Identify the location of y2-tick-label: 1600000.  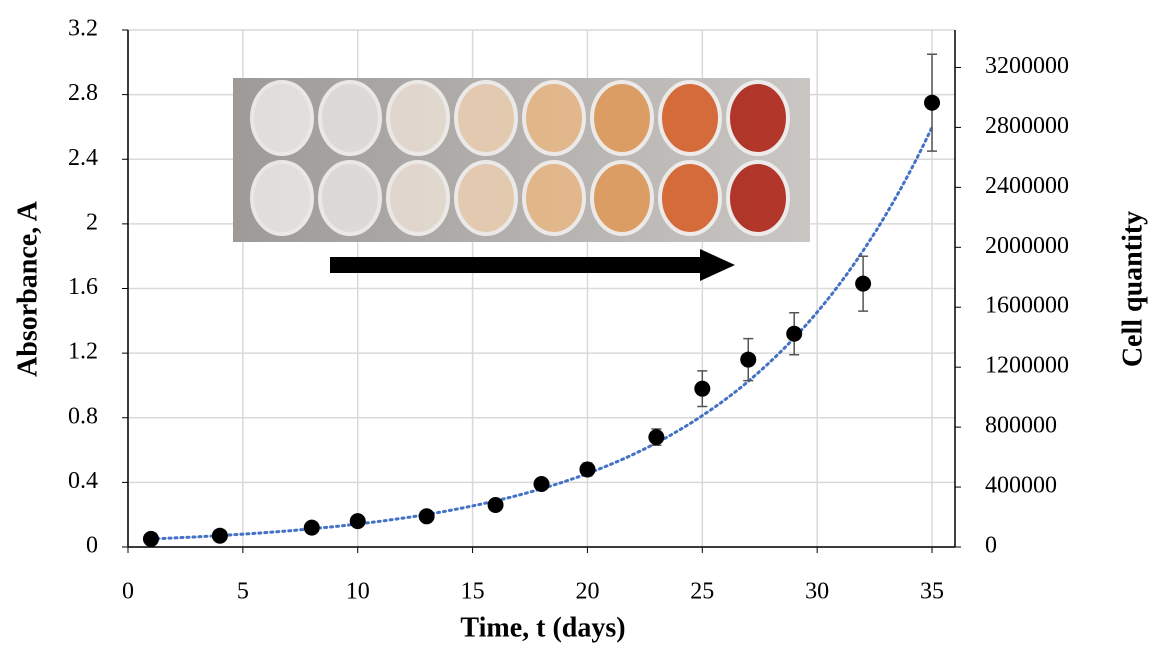
(1027, 306).